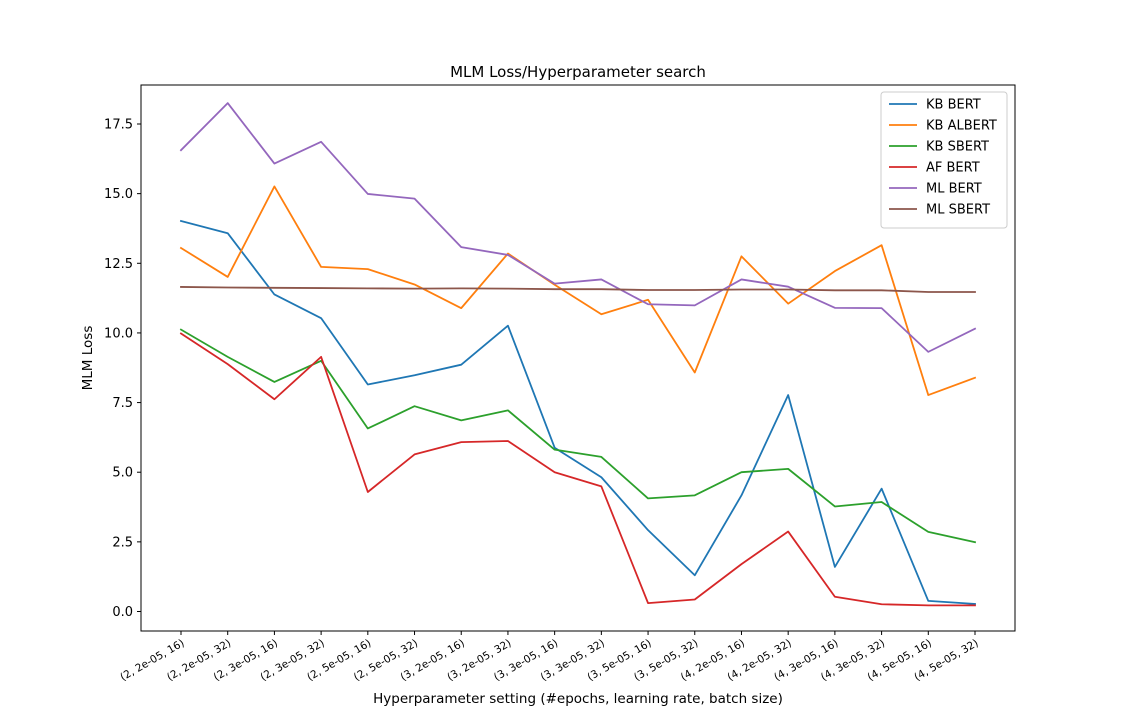 The height and width of the screenshot is (708, 1127). What do you see at coordinates (578, 72) in the screenshot?
I see `chart-title: MLM Loss/Hyperparameter search` at bounding box center [578, 72].